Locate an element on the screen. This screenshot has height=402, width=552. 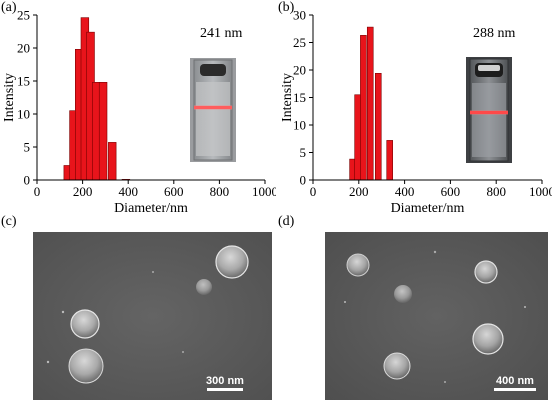
size-label-a: 241 nm is located at coordinates (221, 33).